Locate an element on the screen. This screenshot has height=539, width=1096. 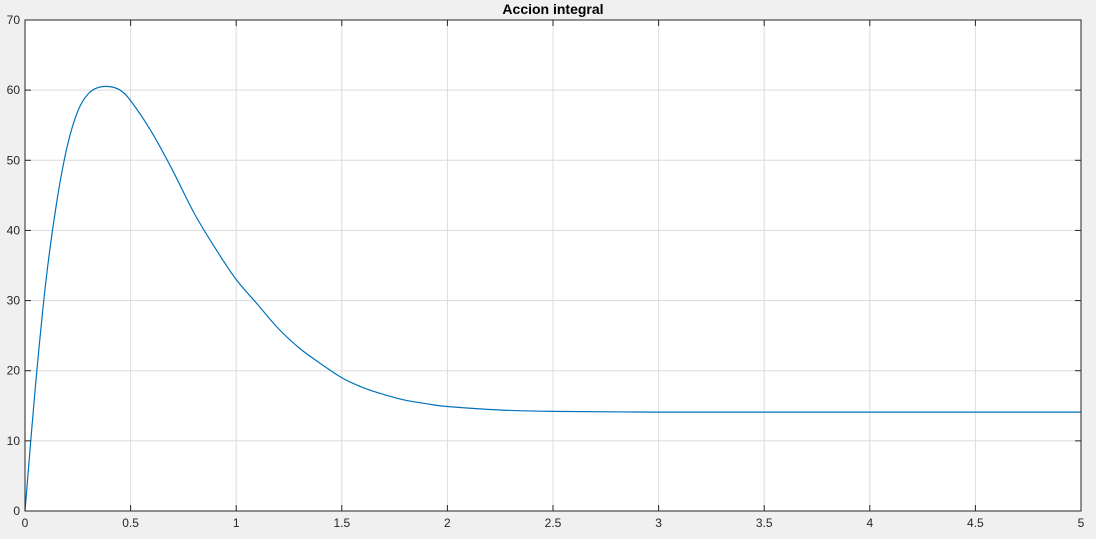
y-tick-label: 10 is located at coordinates (14, 441).